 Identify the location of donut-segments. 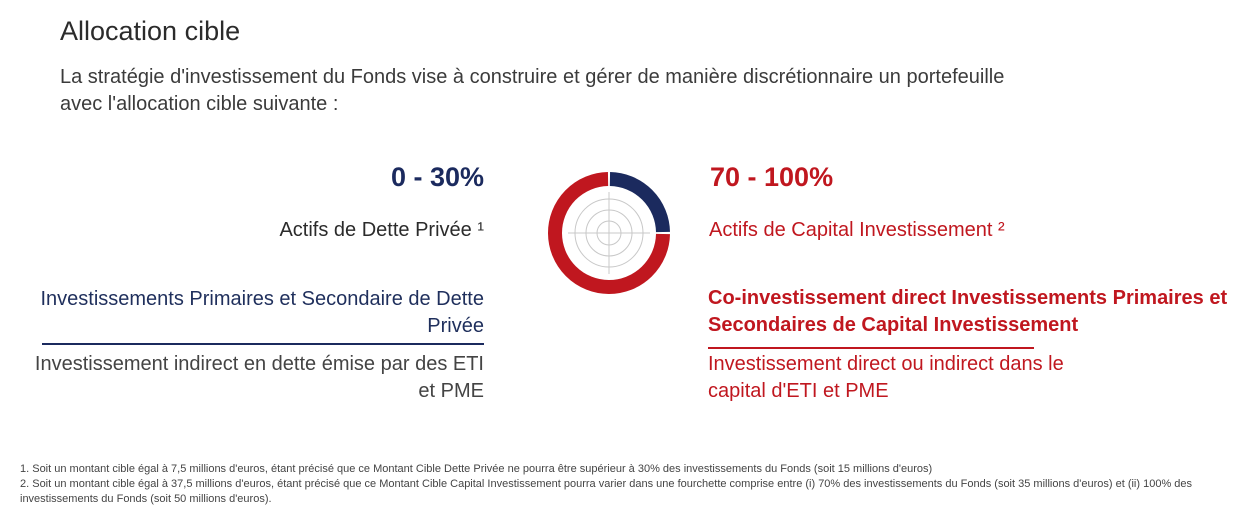
(609, 233).